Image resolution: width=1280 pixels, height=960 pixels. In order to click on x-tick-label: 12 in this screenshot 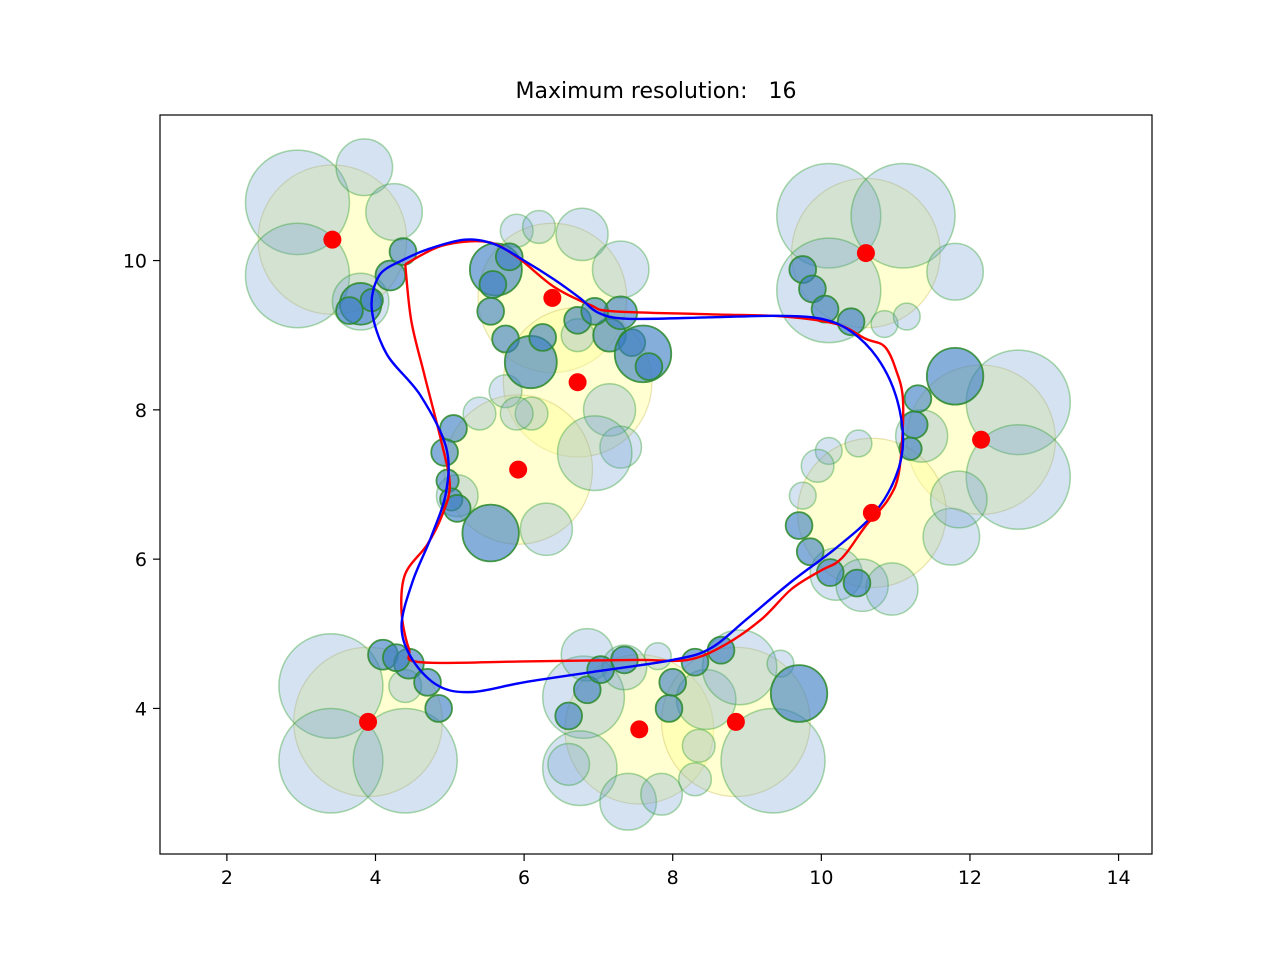, I will do `click(970, 878)`.